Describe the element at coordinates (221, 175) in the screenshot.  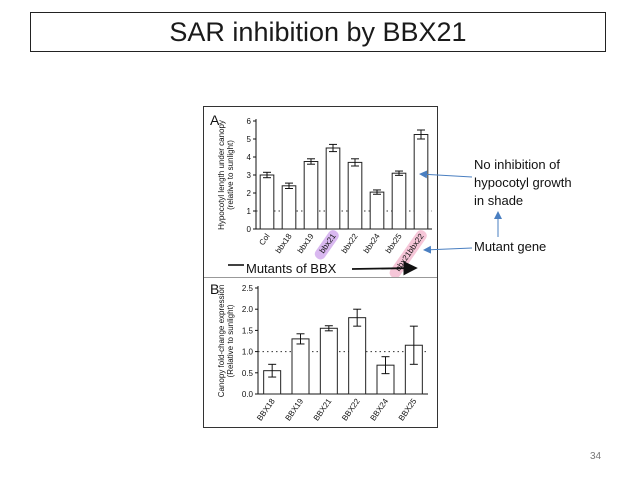
I see `y-axis-label: Hypocotyl length under canopy` at that location.